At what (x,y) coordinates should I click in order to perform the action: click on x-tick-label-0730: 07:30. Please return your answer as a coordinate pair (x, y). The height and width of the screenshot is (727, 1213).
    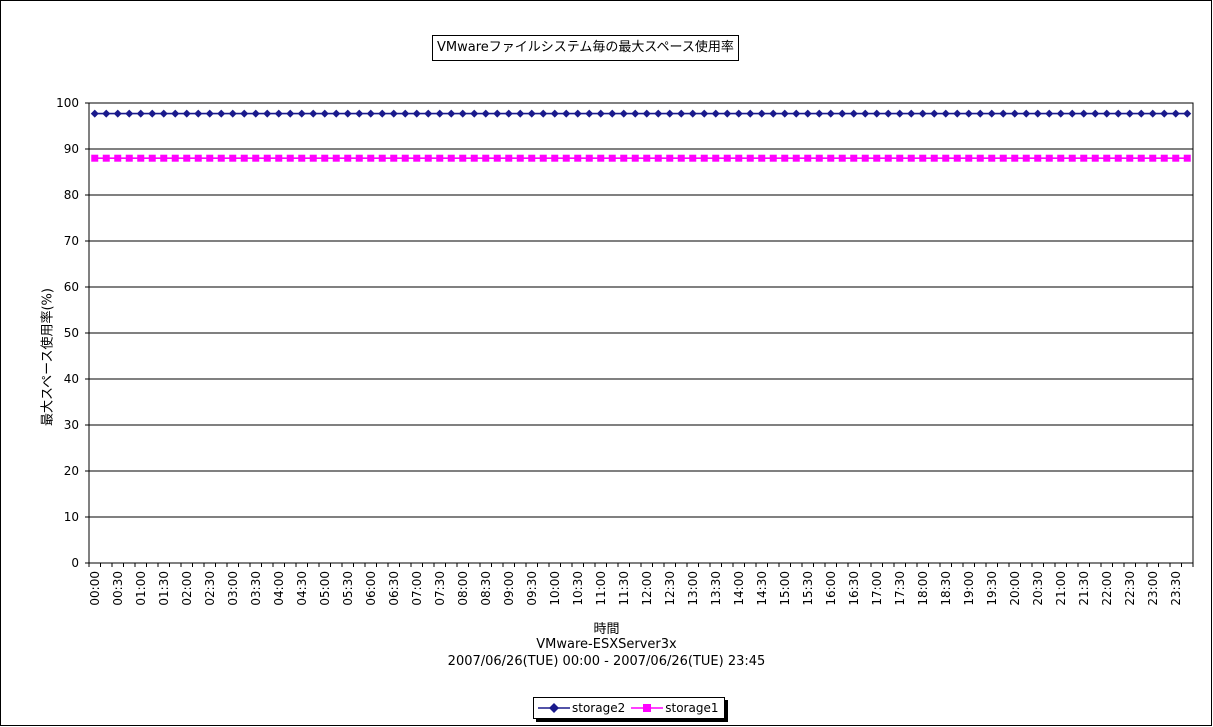
    Looking at the image, I should click on (440, 588).